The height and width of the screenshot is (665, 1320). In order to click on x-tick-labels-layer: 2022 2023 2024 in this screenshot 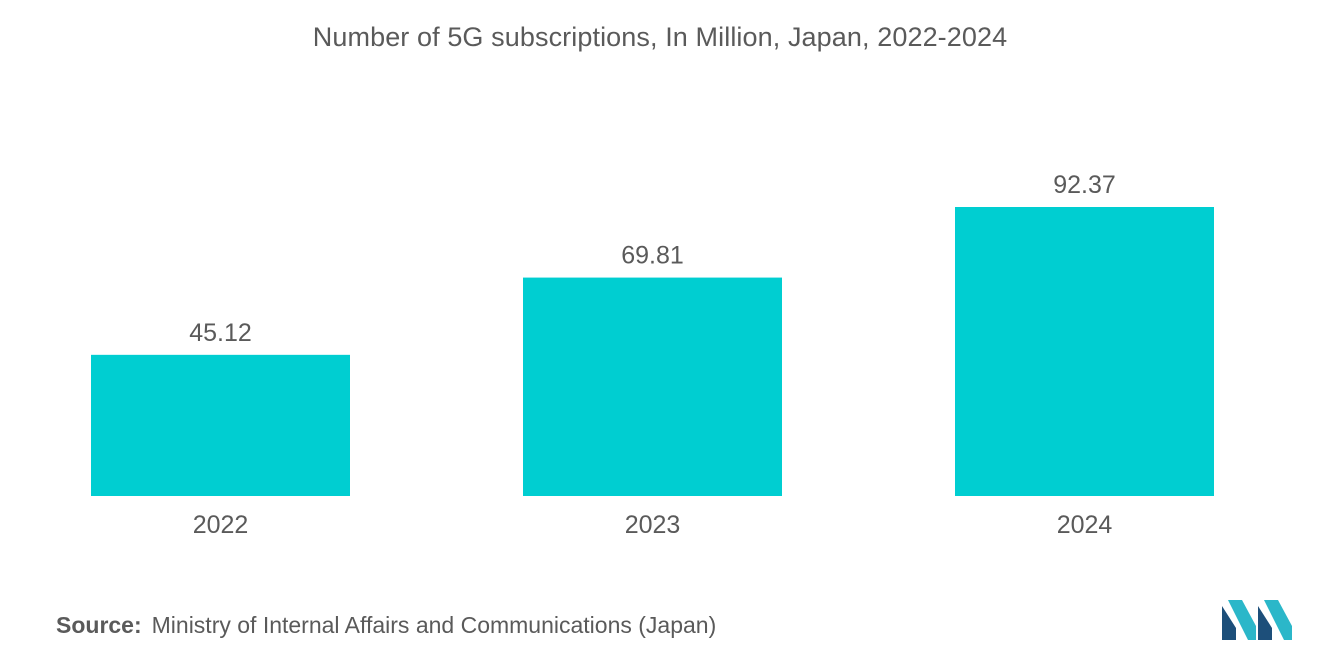, I will do `click(653, 525)`.